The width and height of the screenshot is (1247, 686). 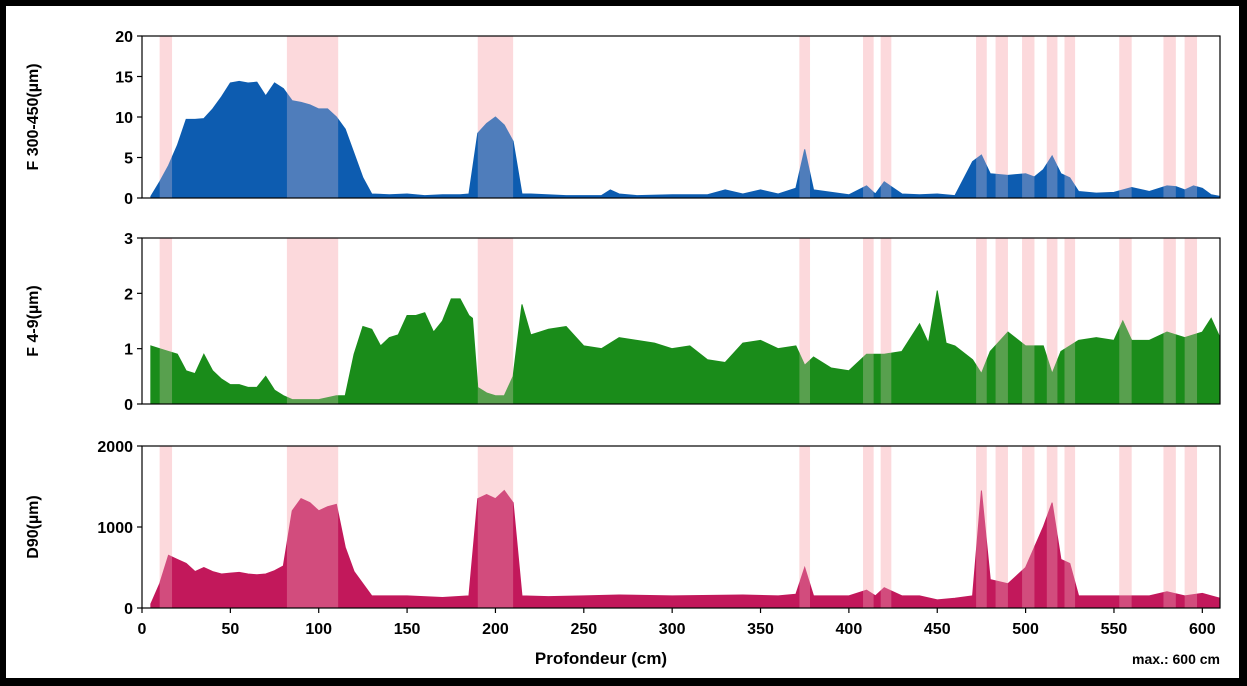 I want to click on y-tick-label-f300-1: 5, so click(x=128, y=159).